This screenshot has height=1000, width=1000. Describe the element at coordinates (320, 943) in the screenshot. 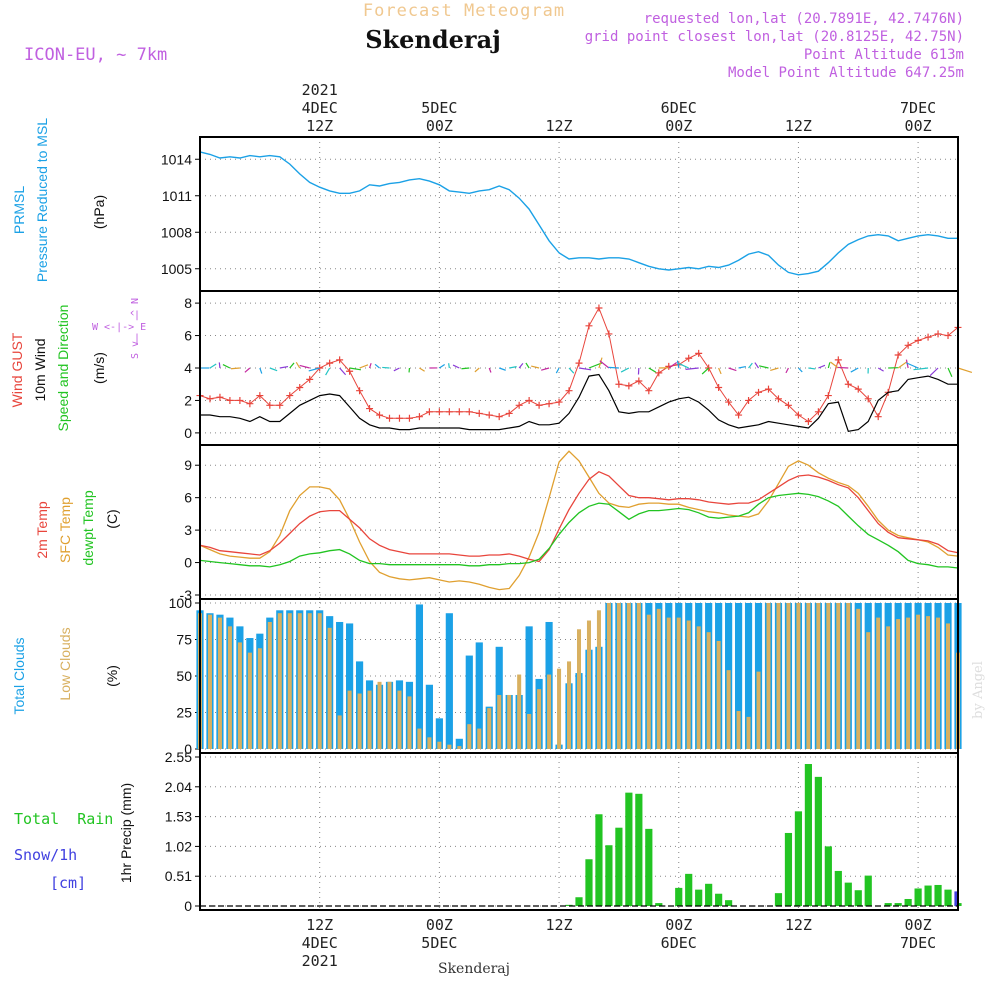

I see `bottom-time-label: 4DEC` at that location.